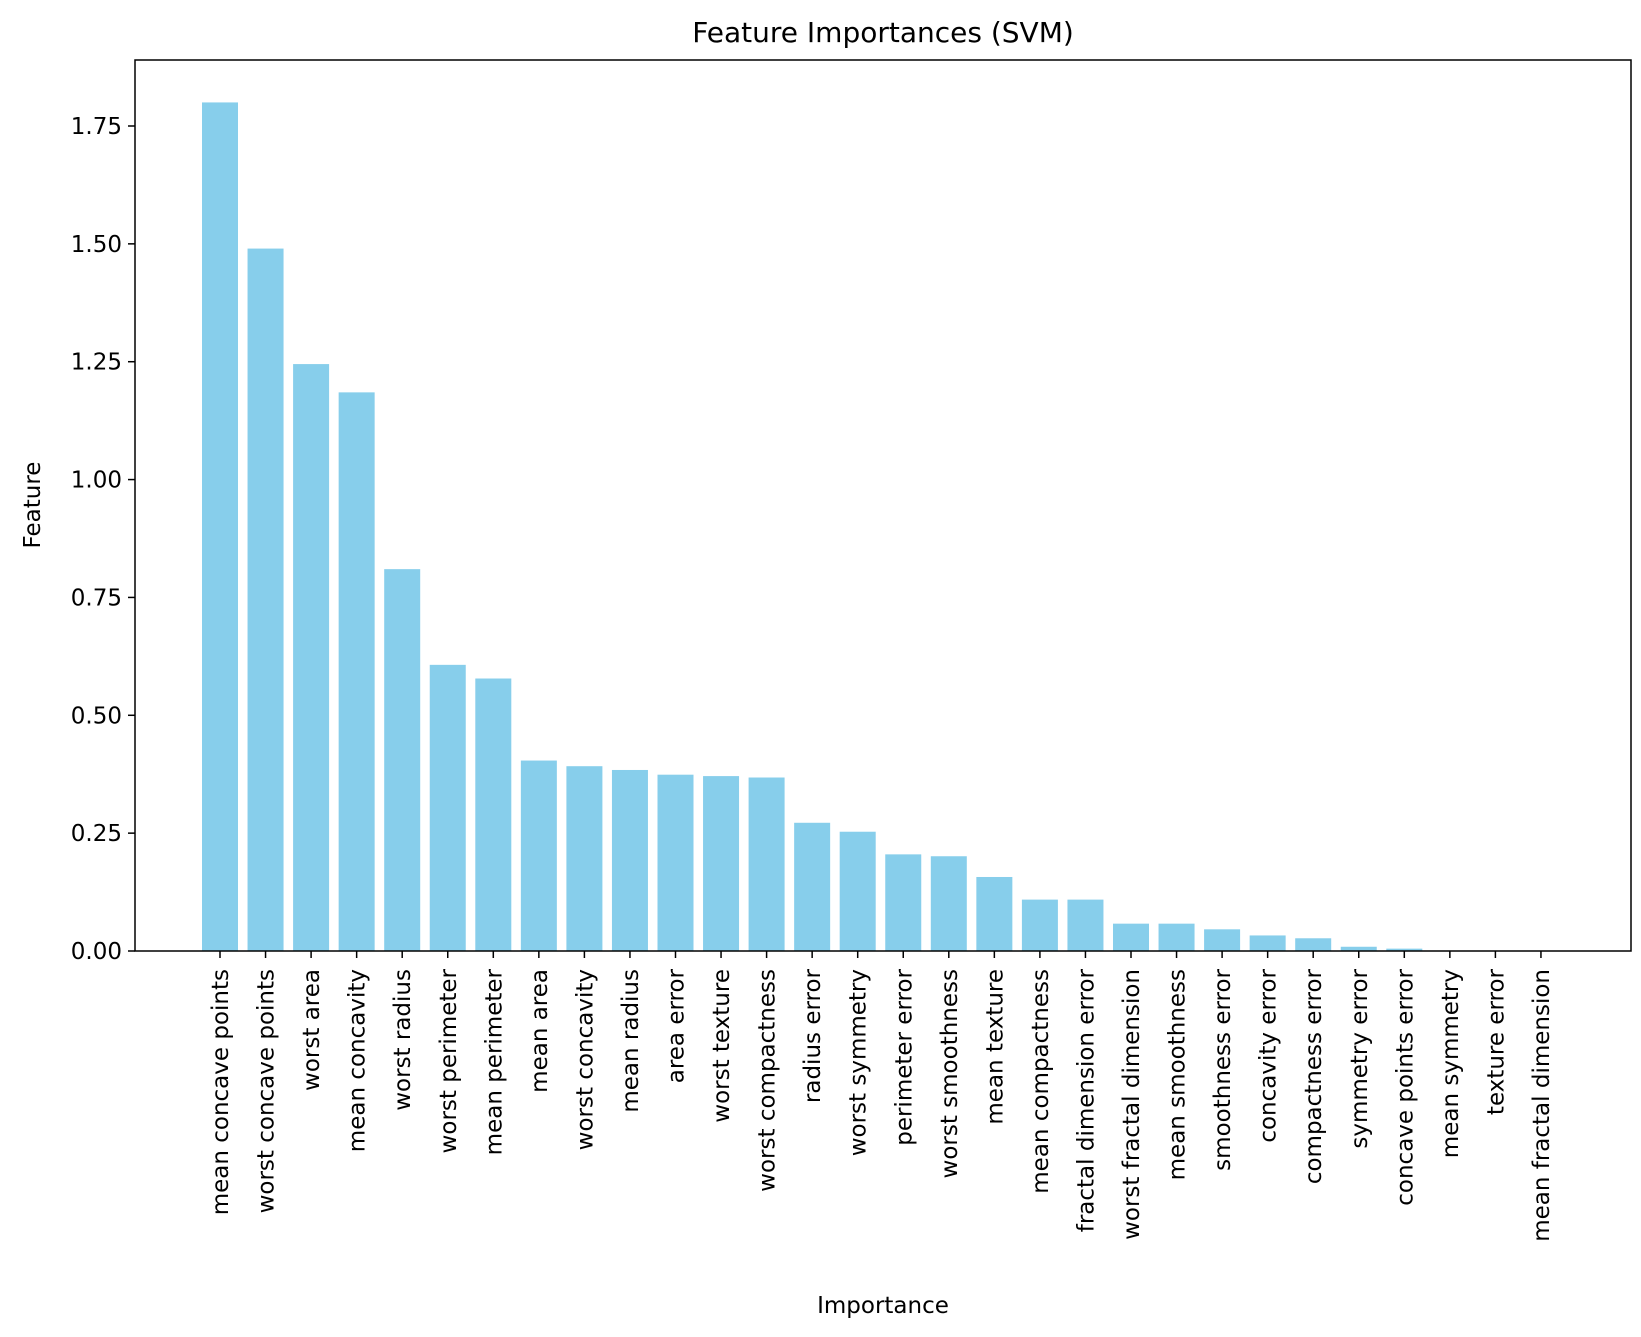 This screenshot has height=1337, width=1641. I want to click on x-tick-label: worst radius, so click(403, 1040).